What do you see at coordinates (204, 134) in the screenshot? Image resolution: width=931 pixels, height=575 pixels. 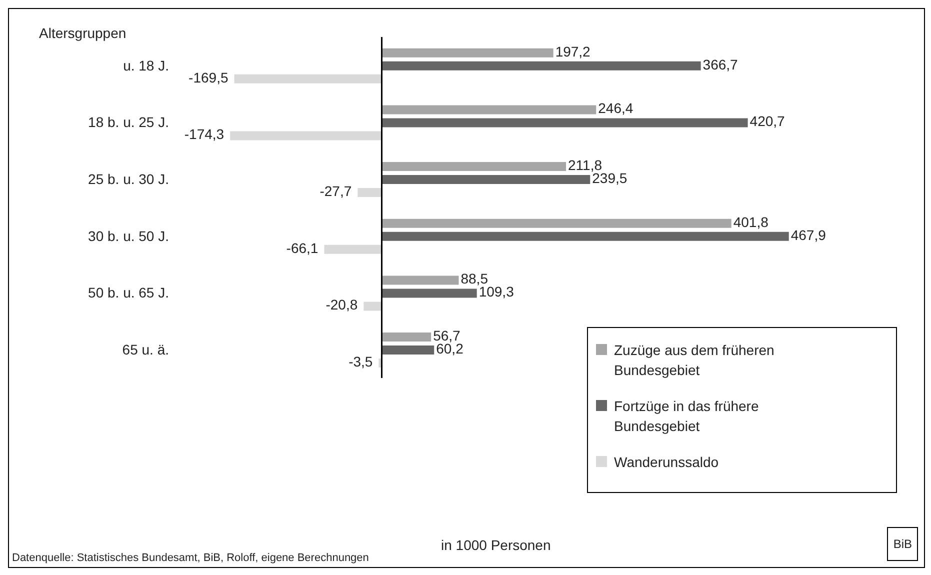 I see `data-label: -174,3` at bounding box center [204, 134].